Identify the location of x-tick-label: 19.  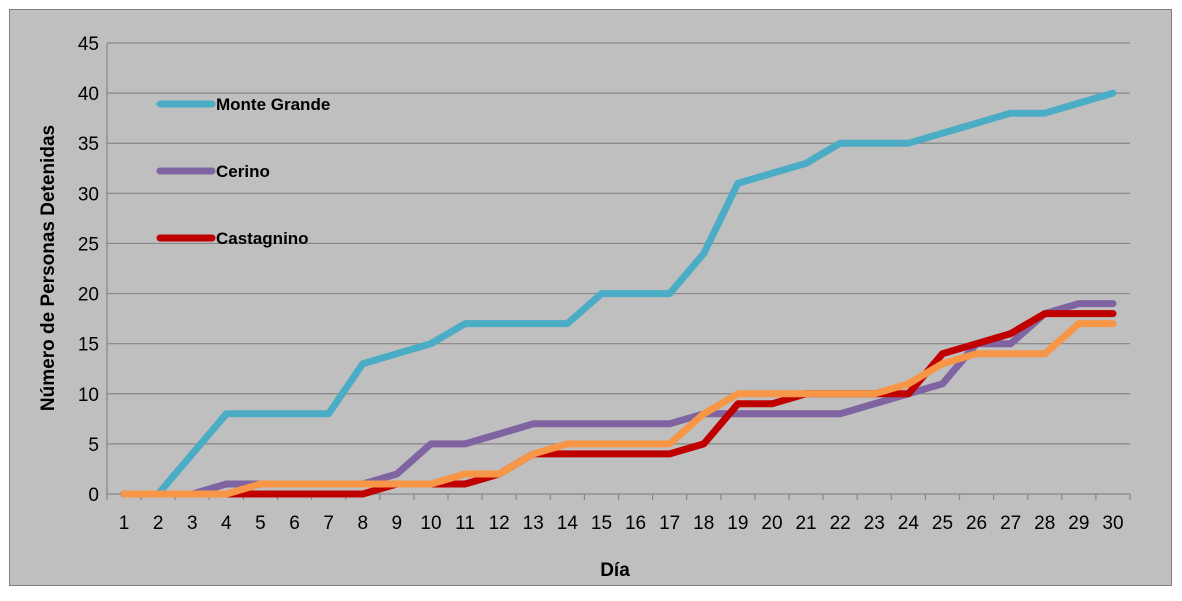
(737, 523).